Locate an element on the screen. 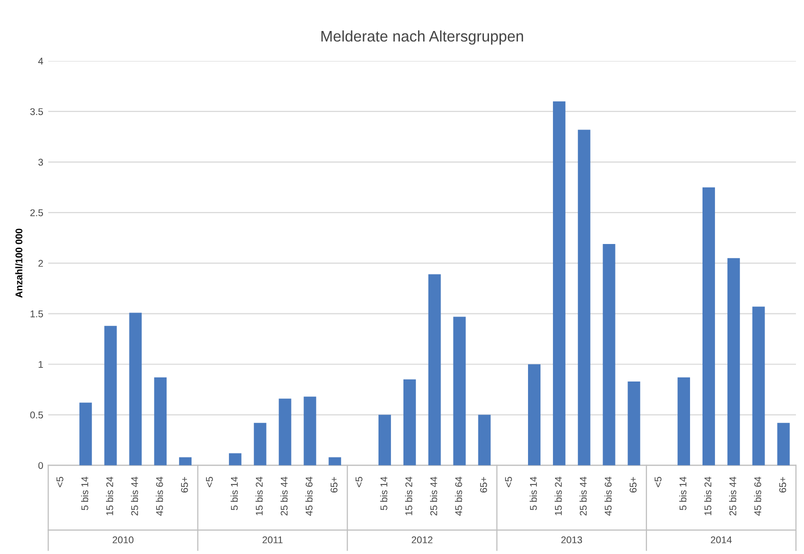  chart-title: Melderate nach Altersgruppen is located at coordinates (422, 37).